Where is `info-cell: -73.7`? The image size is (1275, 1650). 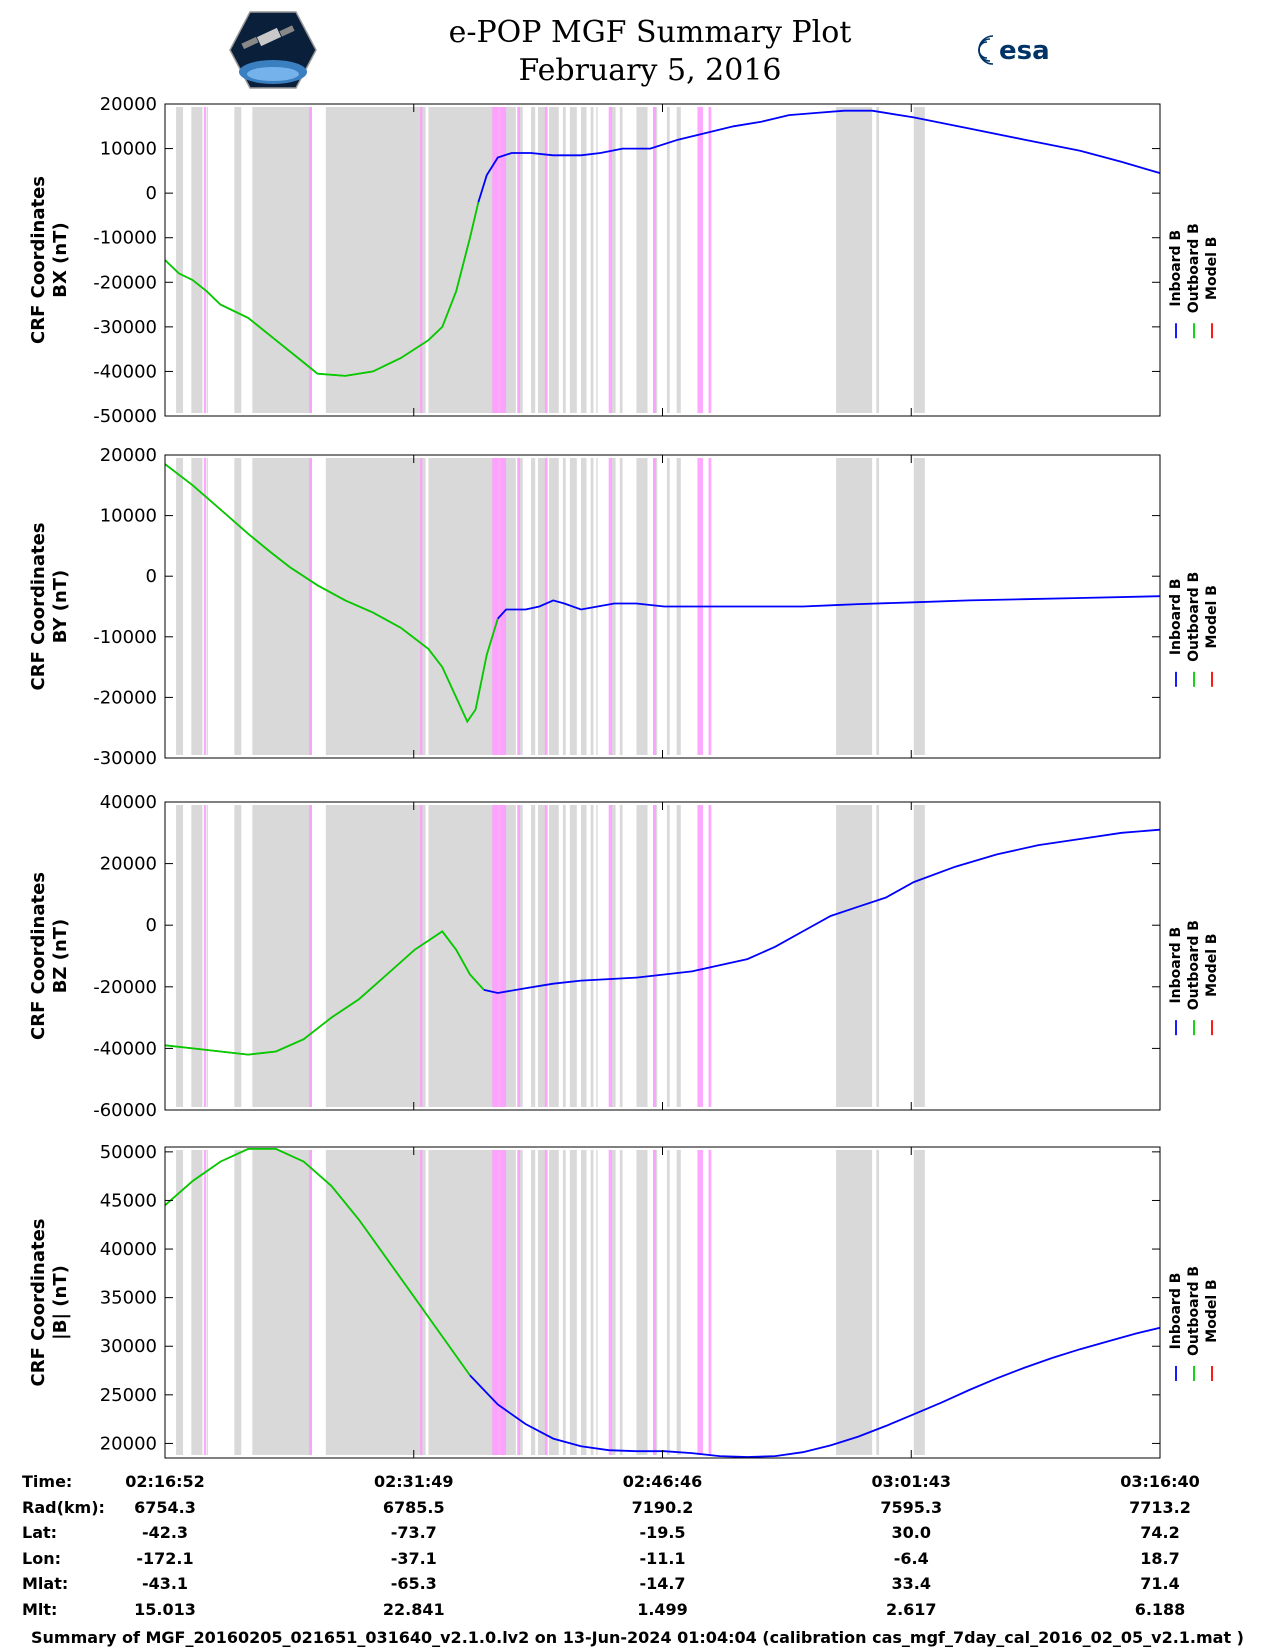
info-cell: -73.7 is located at coordinates (413, 1532).